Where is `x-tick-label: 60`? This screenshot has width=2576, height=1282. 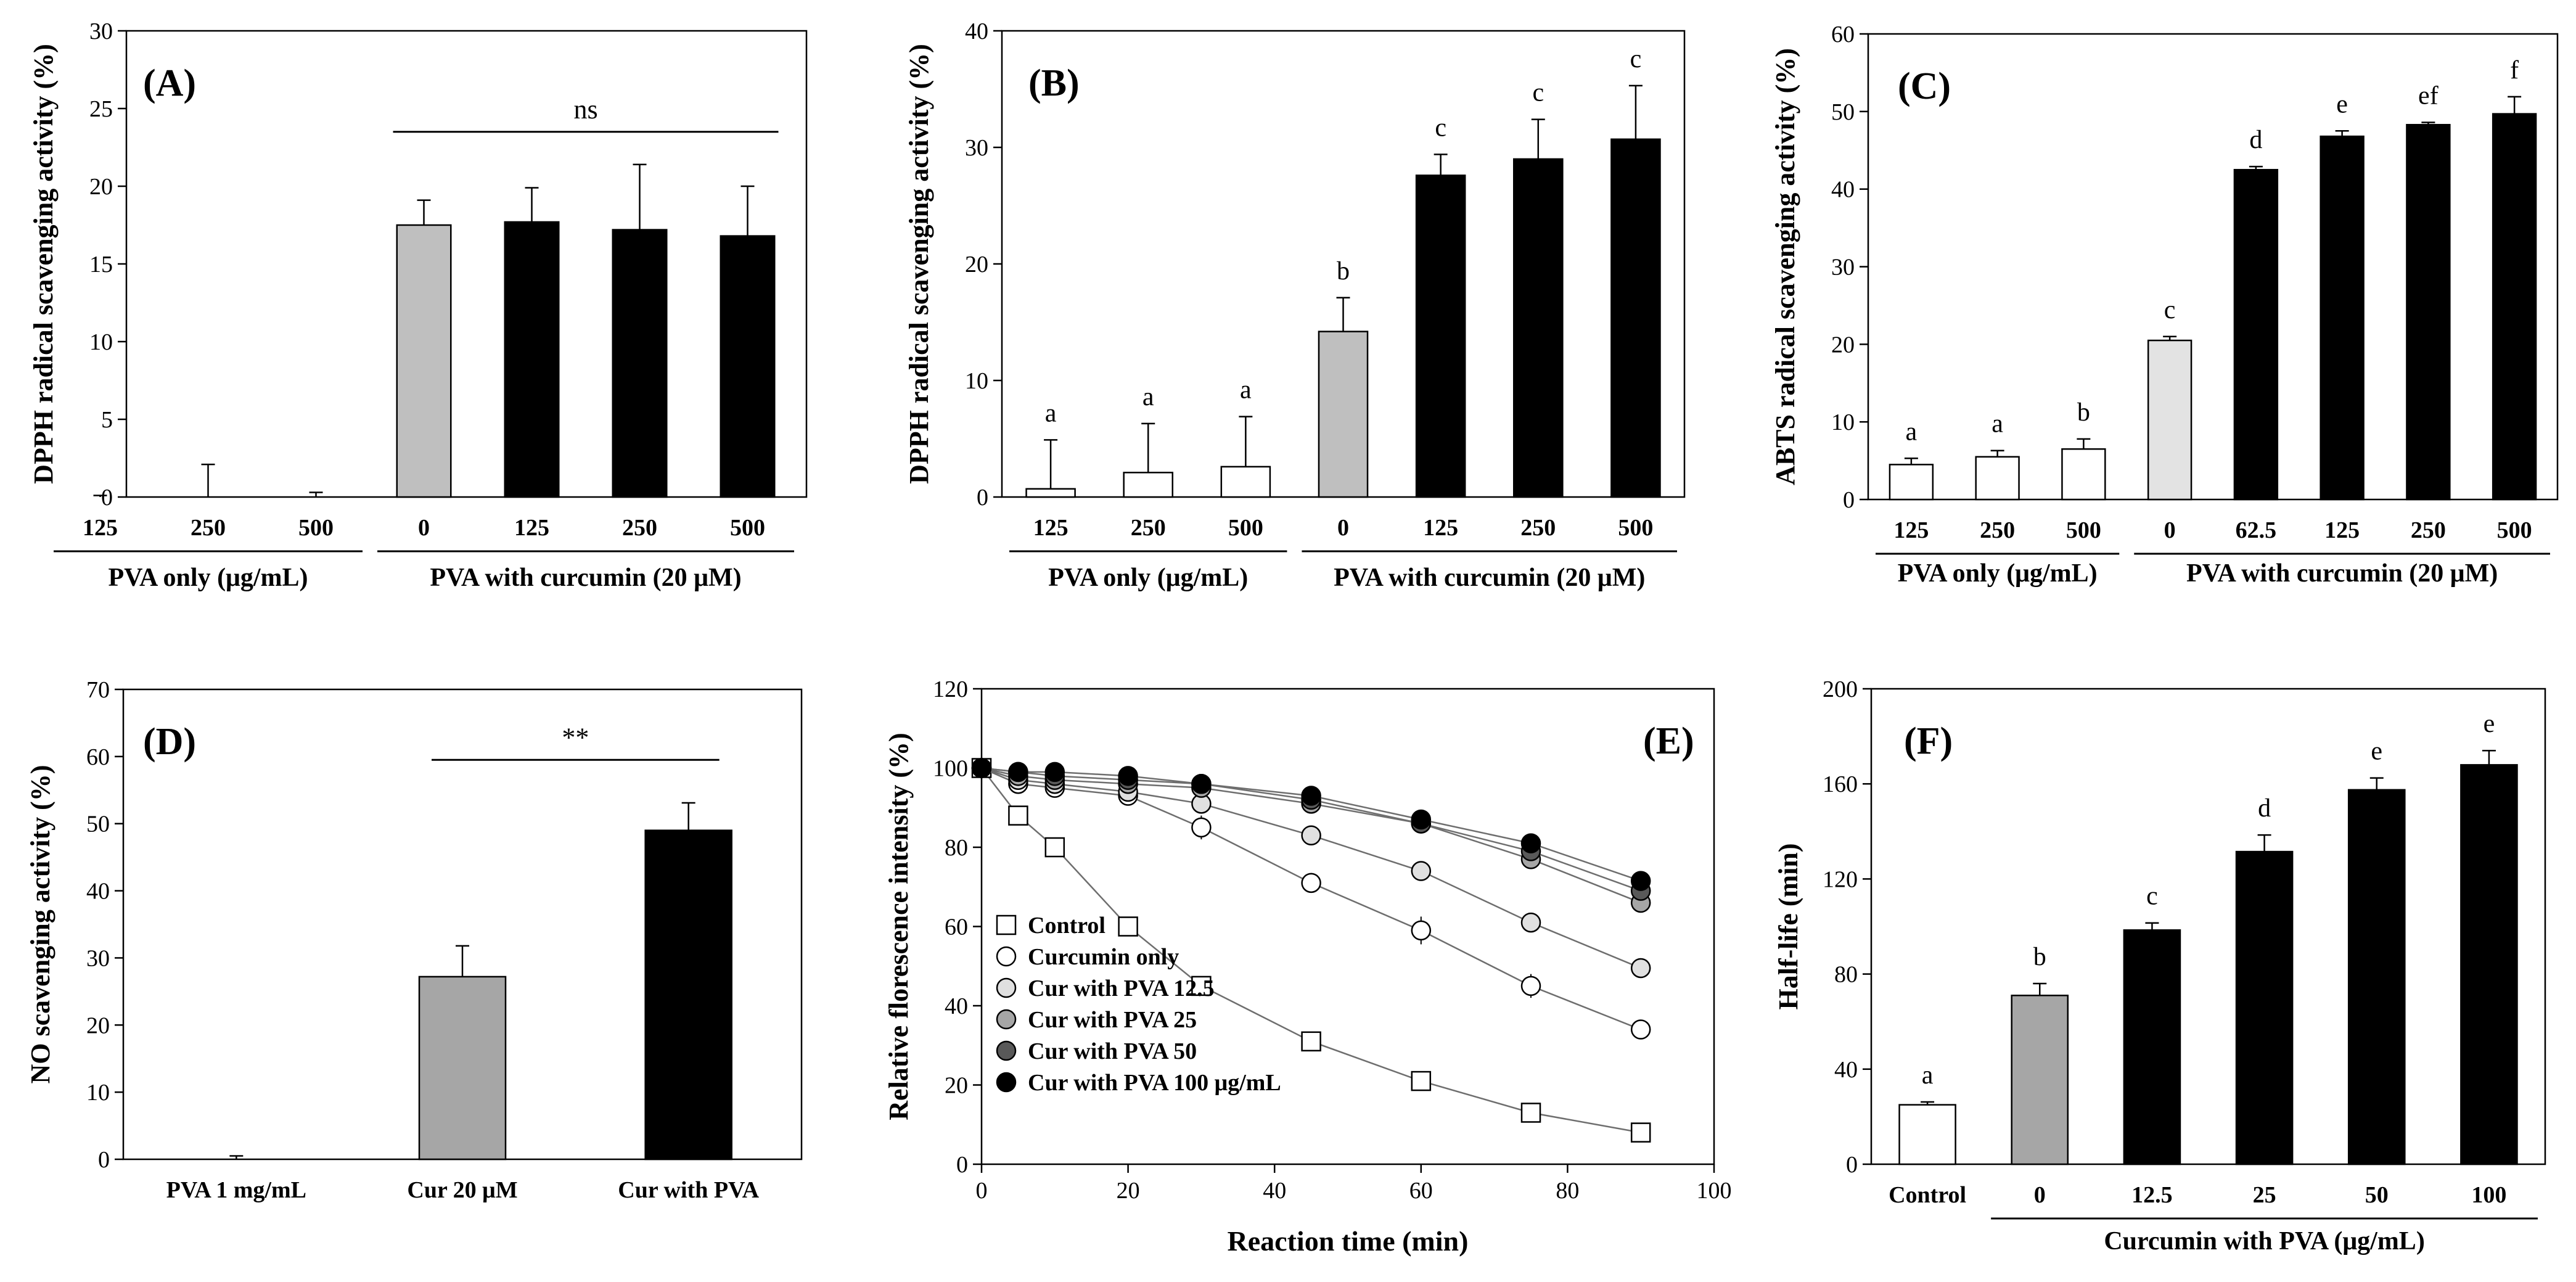
x-tick-label: 60 is located at coordinates (1421, 1191).